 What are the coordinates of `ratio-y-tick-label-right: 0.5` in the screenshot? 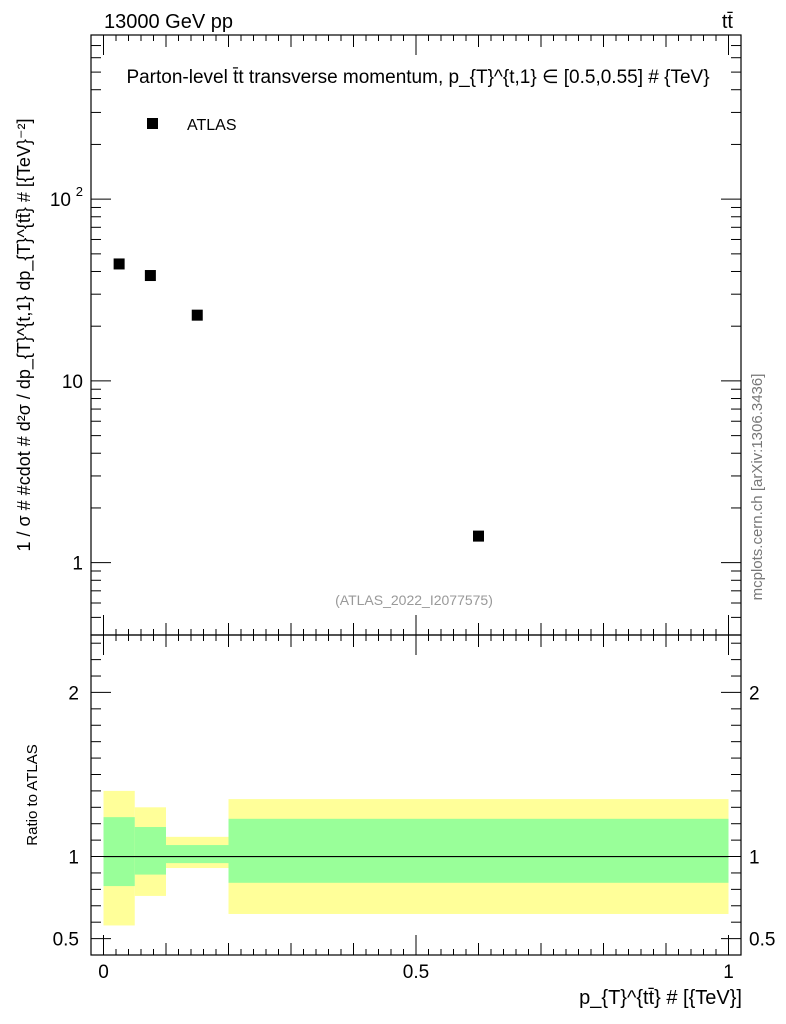 It's located at (762, 940).